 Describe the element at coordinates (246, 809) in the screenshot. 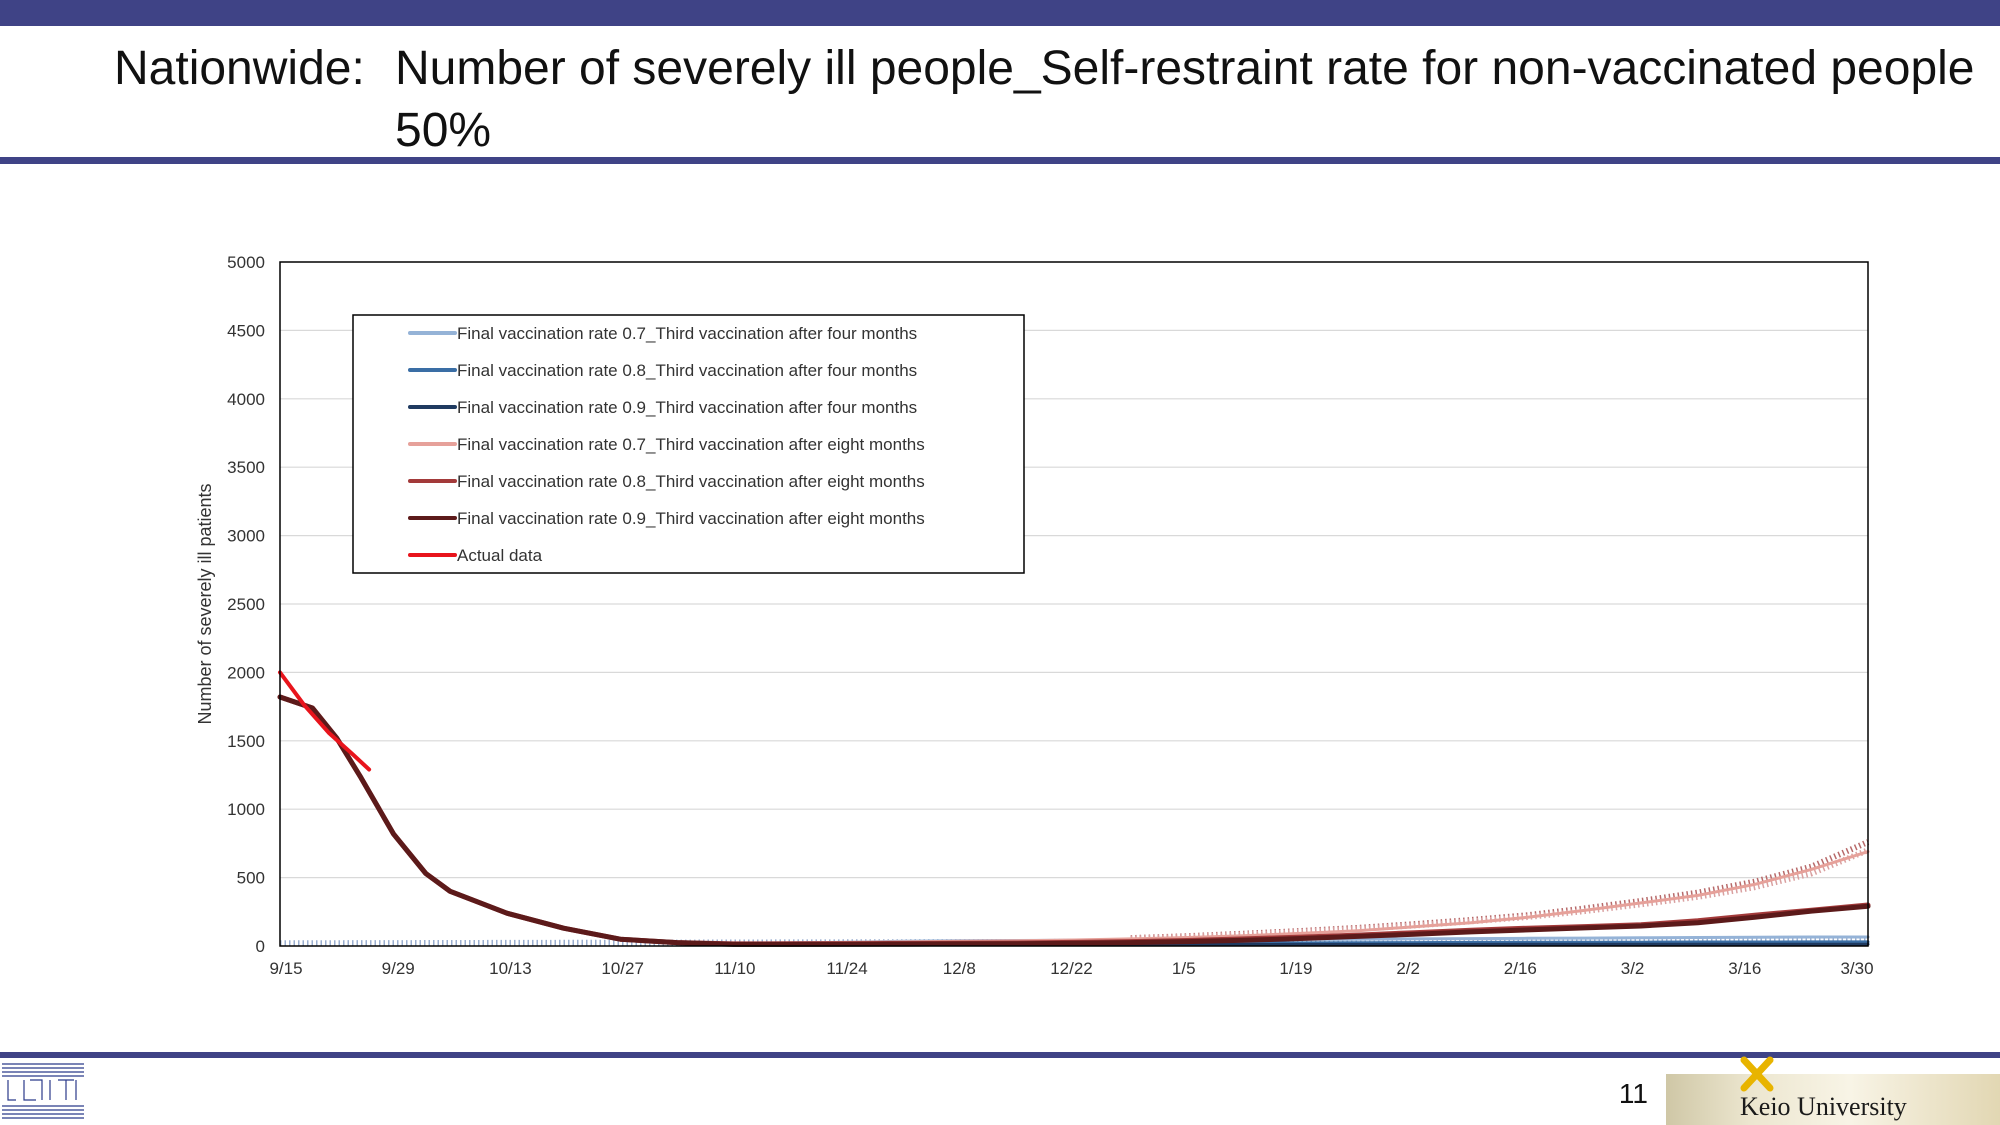

I see `y-tick-label: 1000` at that location.